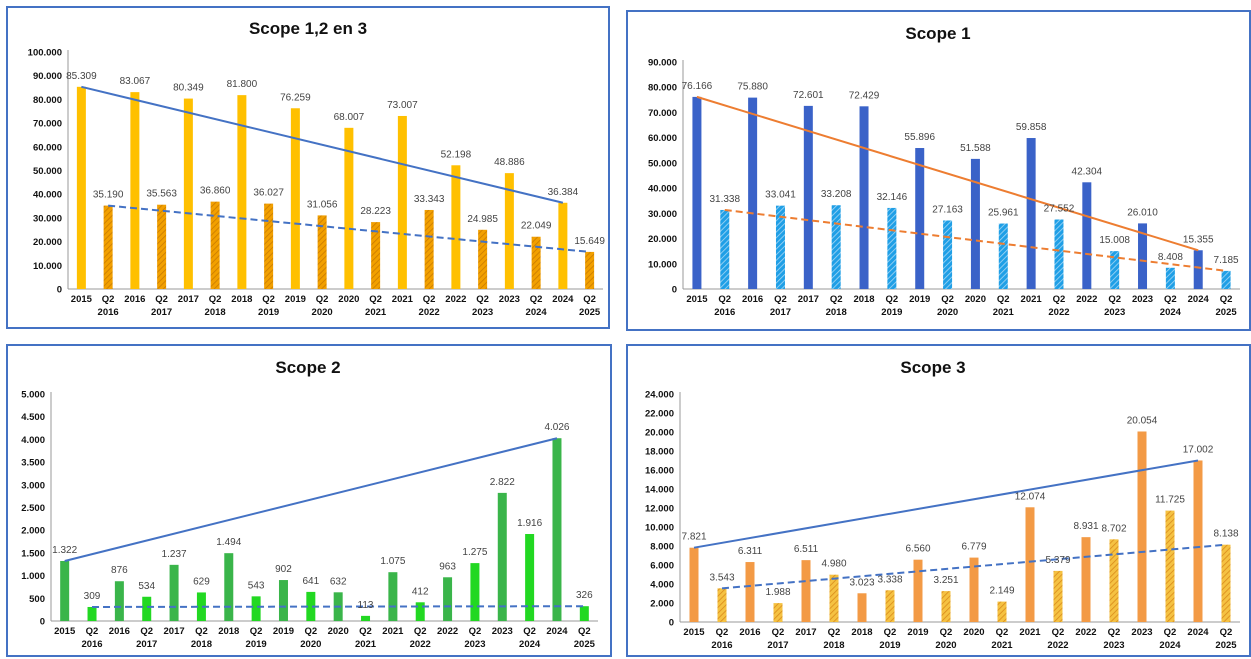  I want to click on data-label: 3.543, so click(721, 577).